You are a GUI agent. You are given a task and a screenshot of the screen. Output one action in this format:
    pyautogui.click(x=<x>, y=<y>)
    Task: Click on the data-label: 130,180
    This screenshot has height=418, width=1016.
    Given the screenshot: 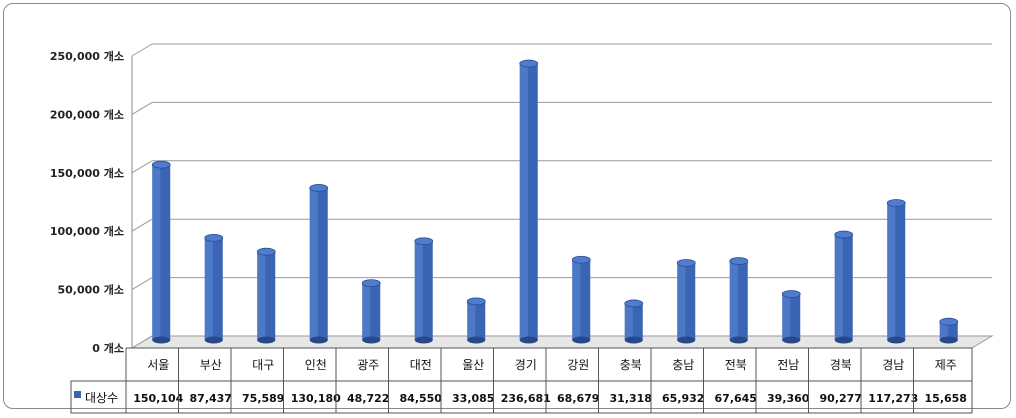 What is the action you would take?
    pyautogui.click(x=316, y=398)
    